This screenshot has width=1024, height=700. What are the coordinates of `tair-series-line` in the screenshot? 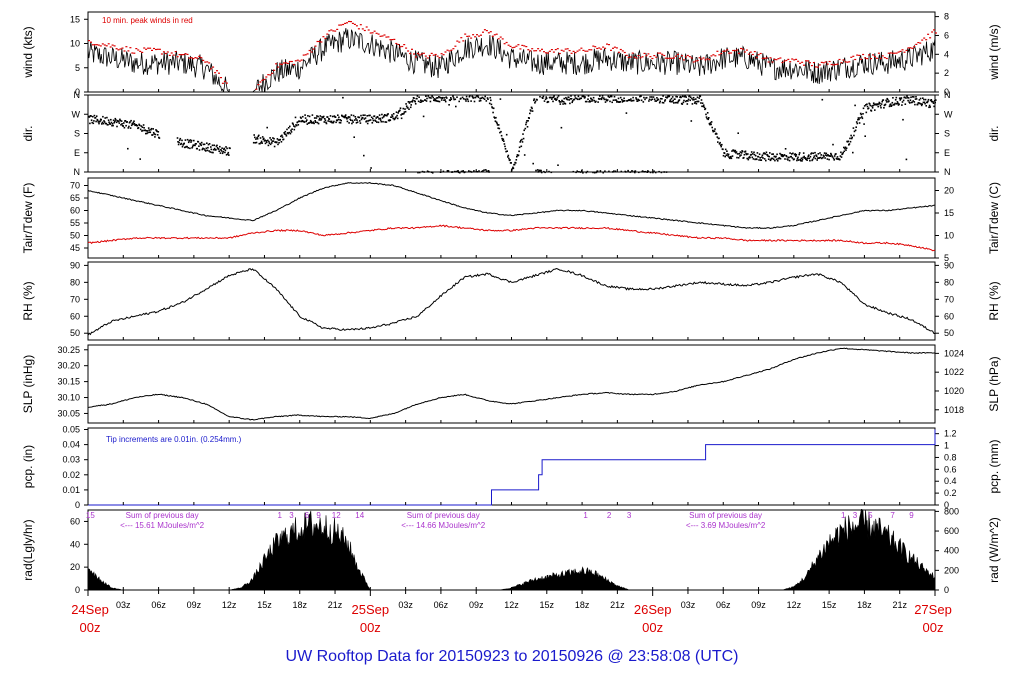 It's located at (511, 206).